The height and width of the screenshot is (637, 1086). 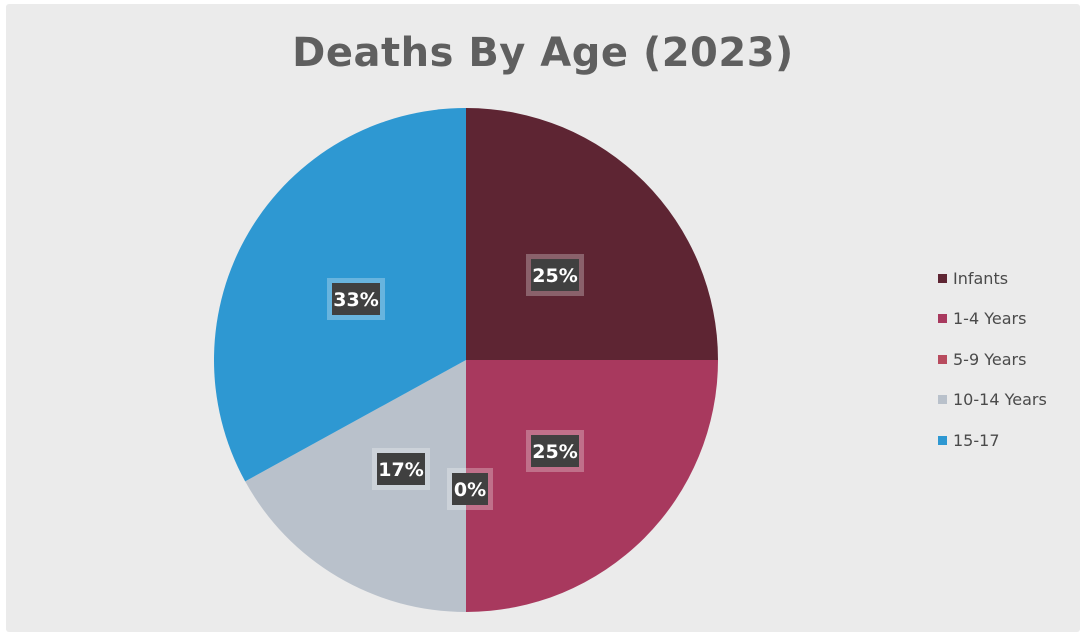 I want to click on data-label-1-4-years: 25%, so click(x=555, y=451).